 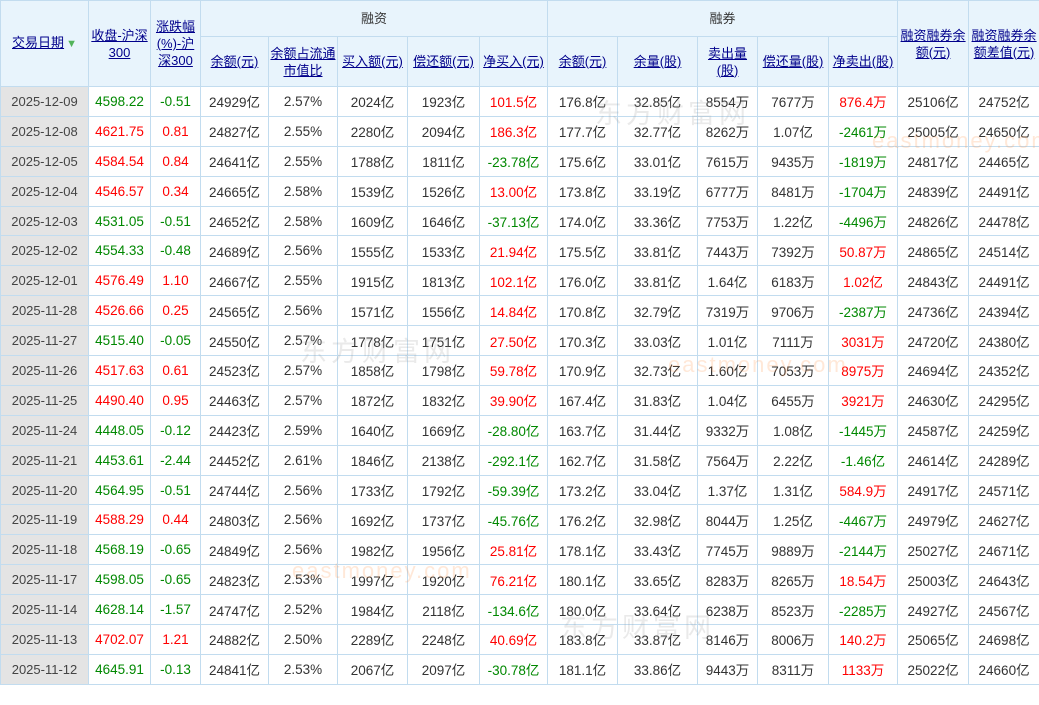 I want to click on cell-sec-repay: 7053万, so click(x=793, y=370).